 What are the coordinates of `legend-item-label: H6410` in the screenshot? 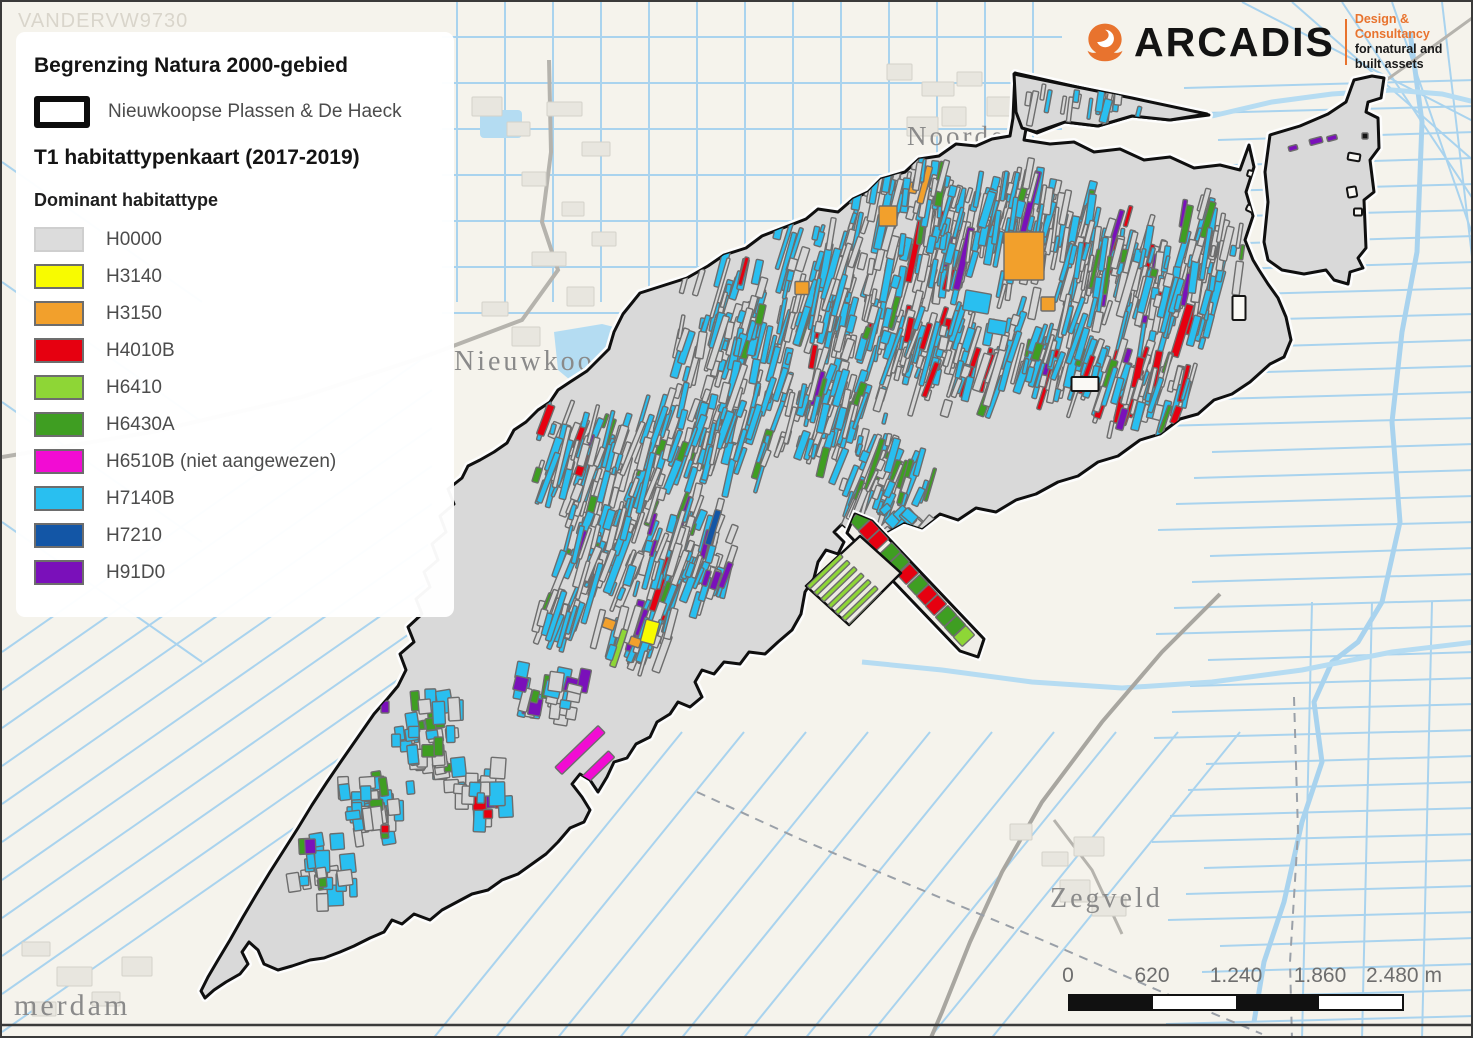 It's located at (134, 387).